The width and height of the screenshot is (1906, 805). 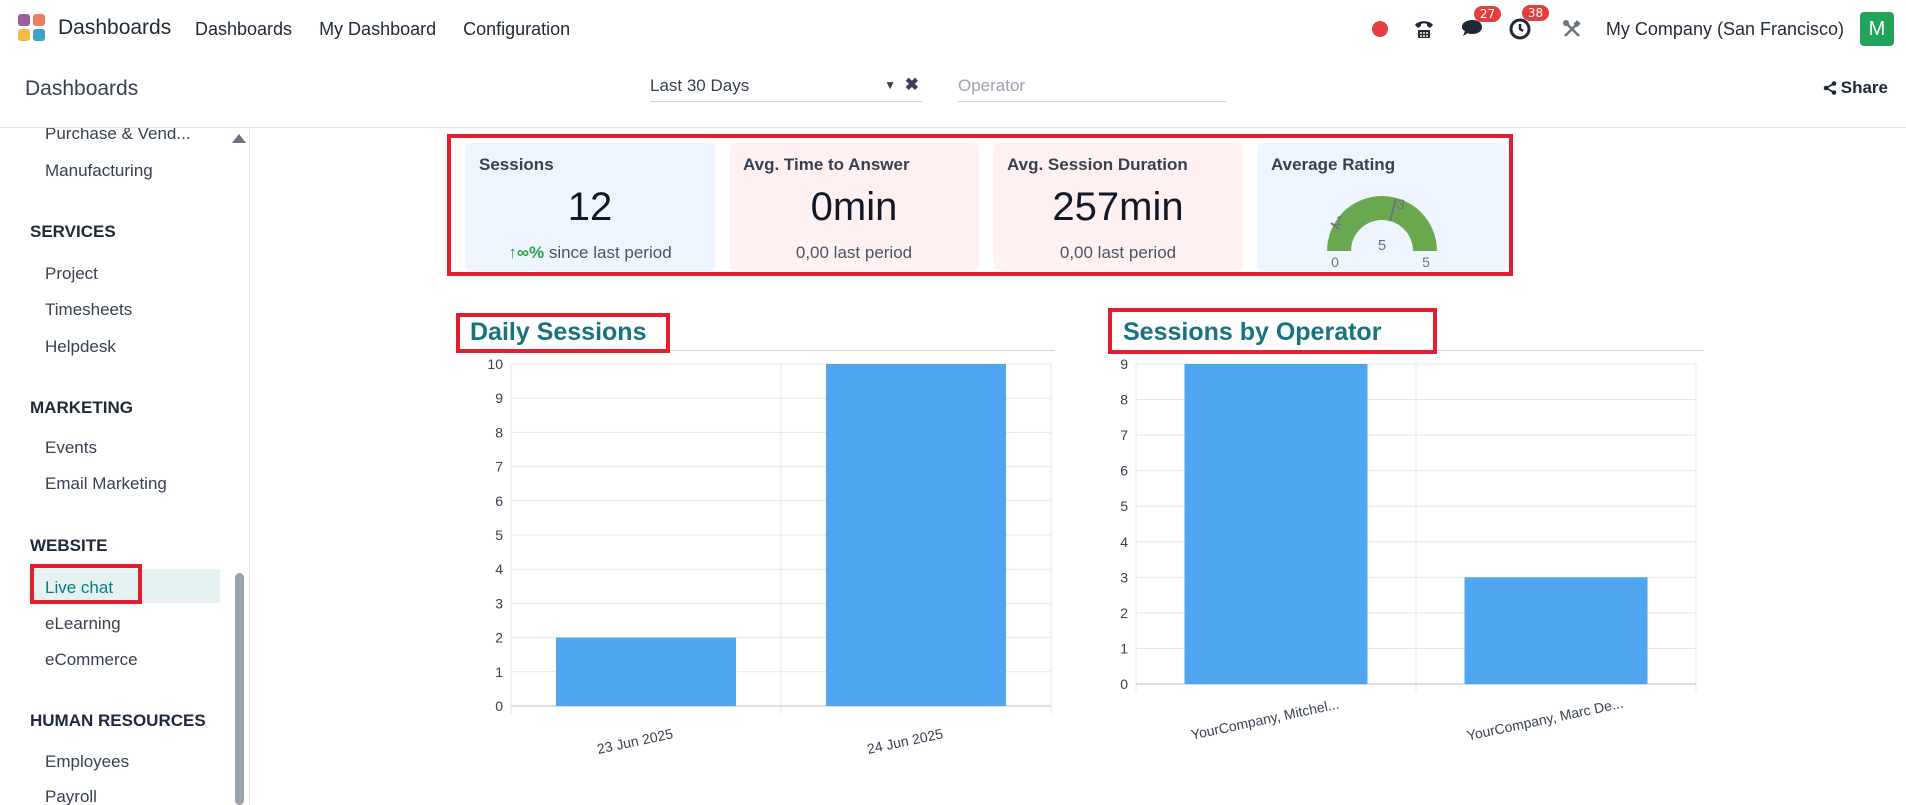 I want to click on share-button: Share, so click(x=1855, y=88).